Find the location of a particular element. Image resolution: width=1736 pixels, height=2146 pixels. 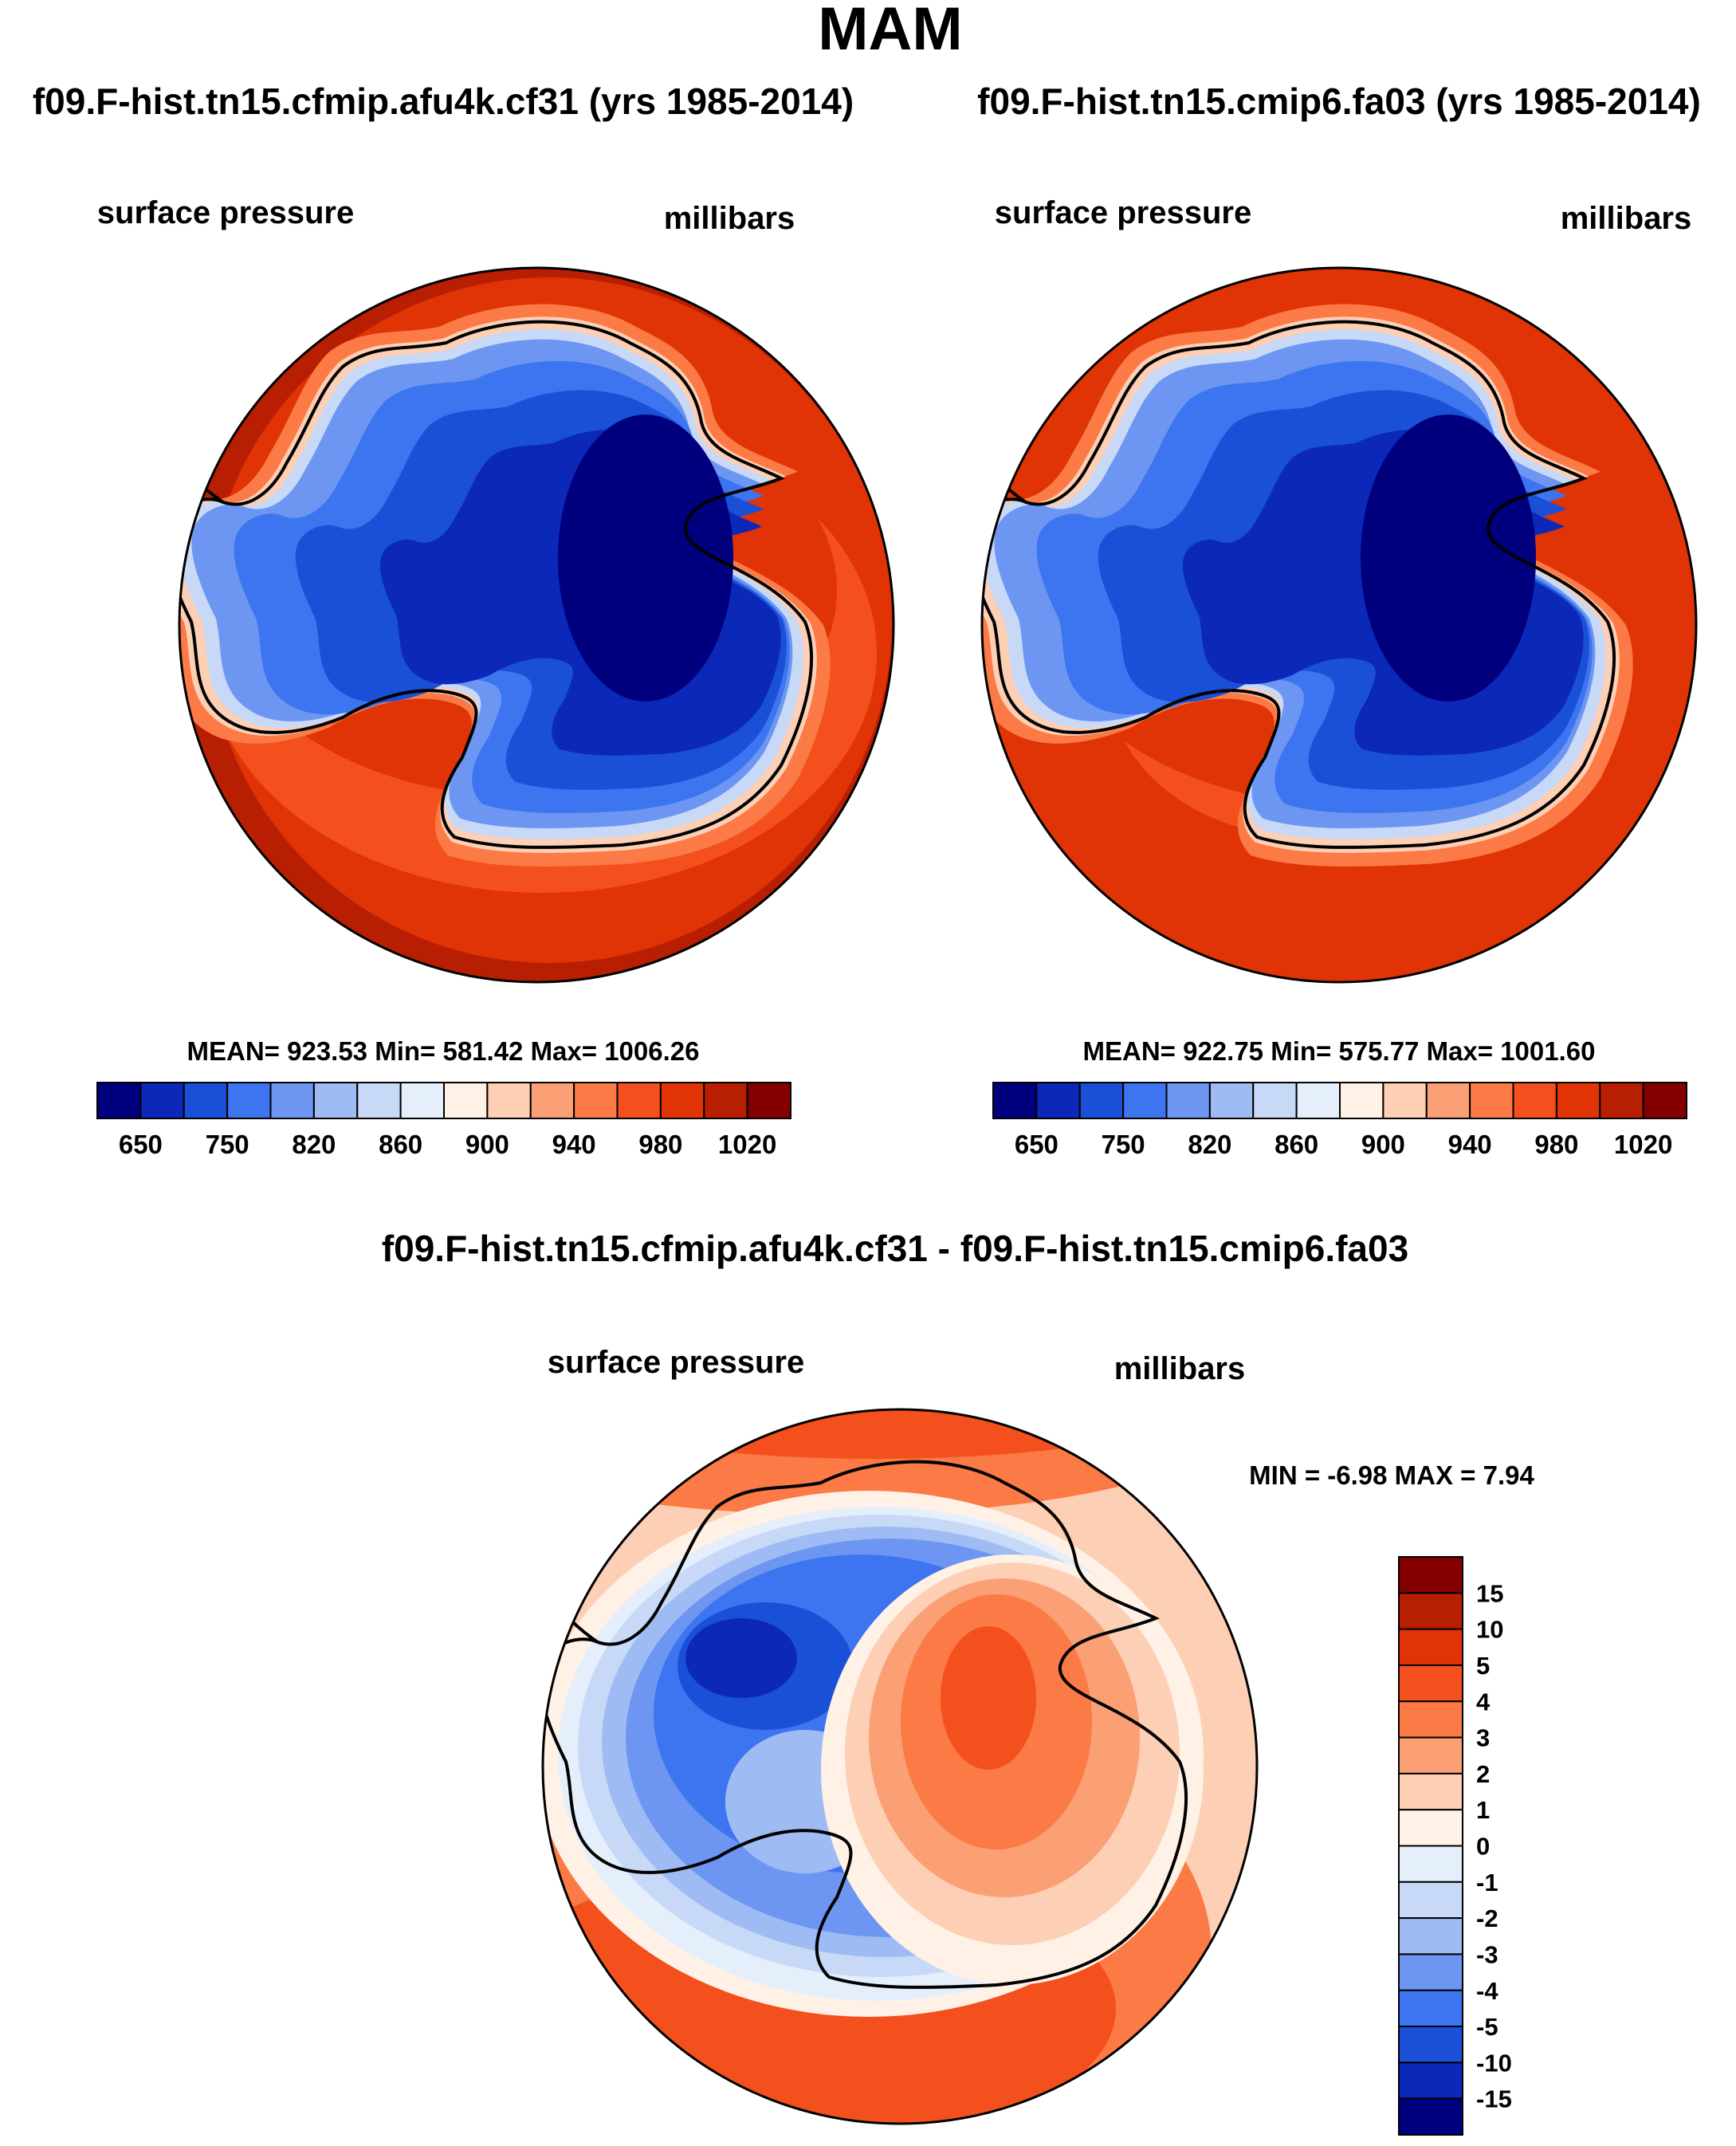

panel-1-map-border is located at coordinates (536, 625).